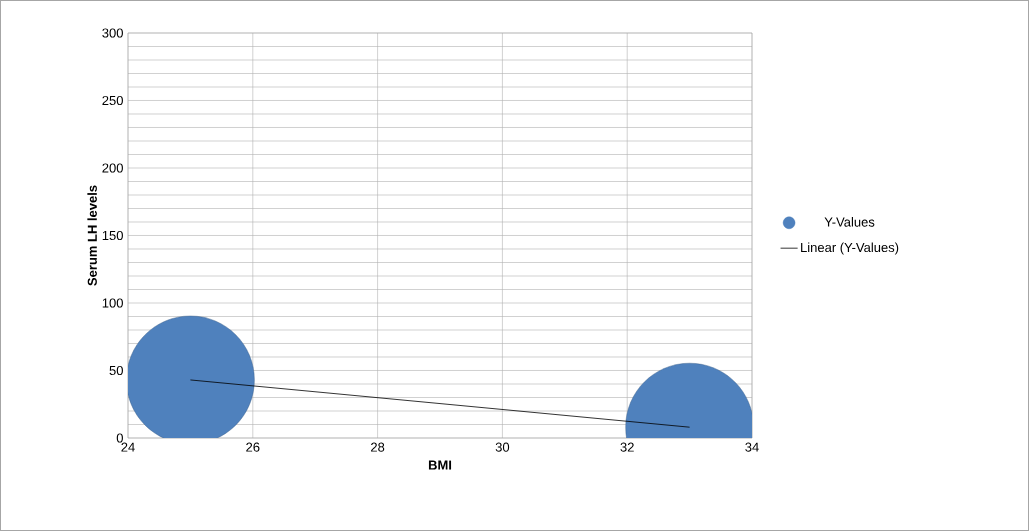  I want to click on y-tick-label: 50, so click(116, 370).